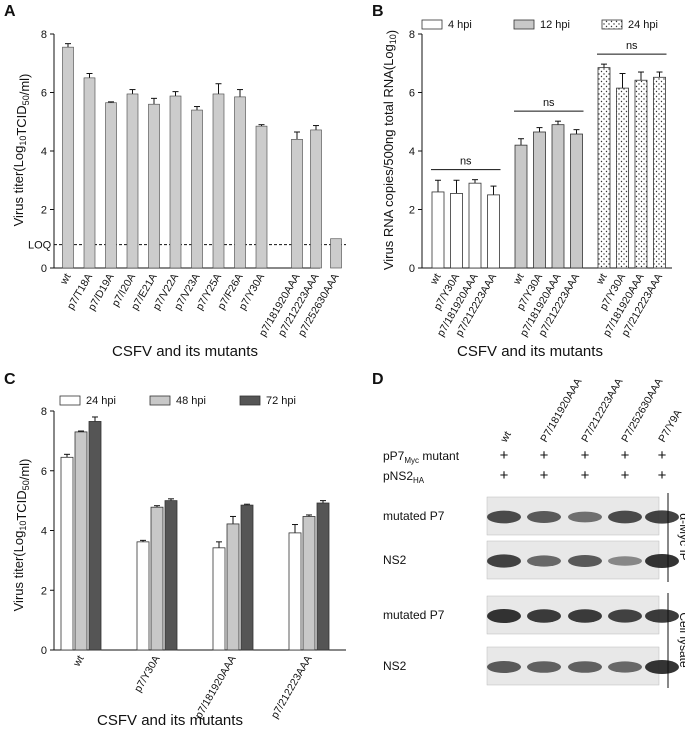  What do you see at coordinates (44, 532) in the screenshot?
I see `panel-c-y-tick-label: 4` at bounding box center [44, 532].